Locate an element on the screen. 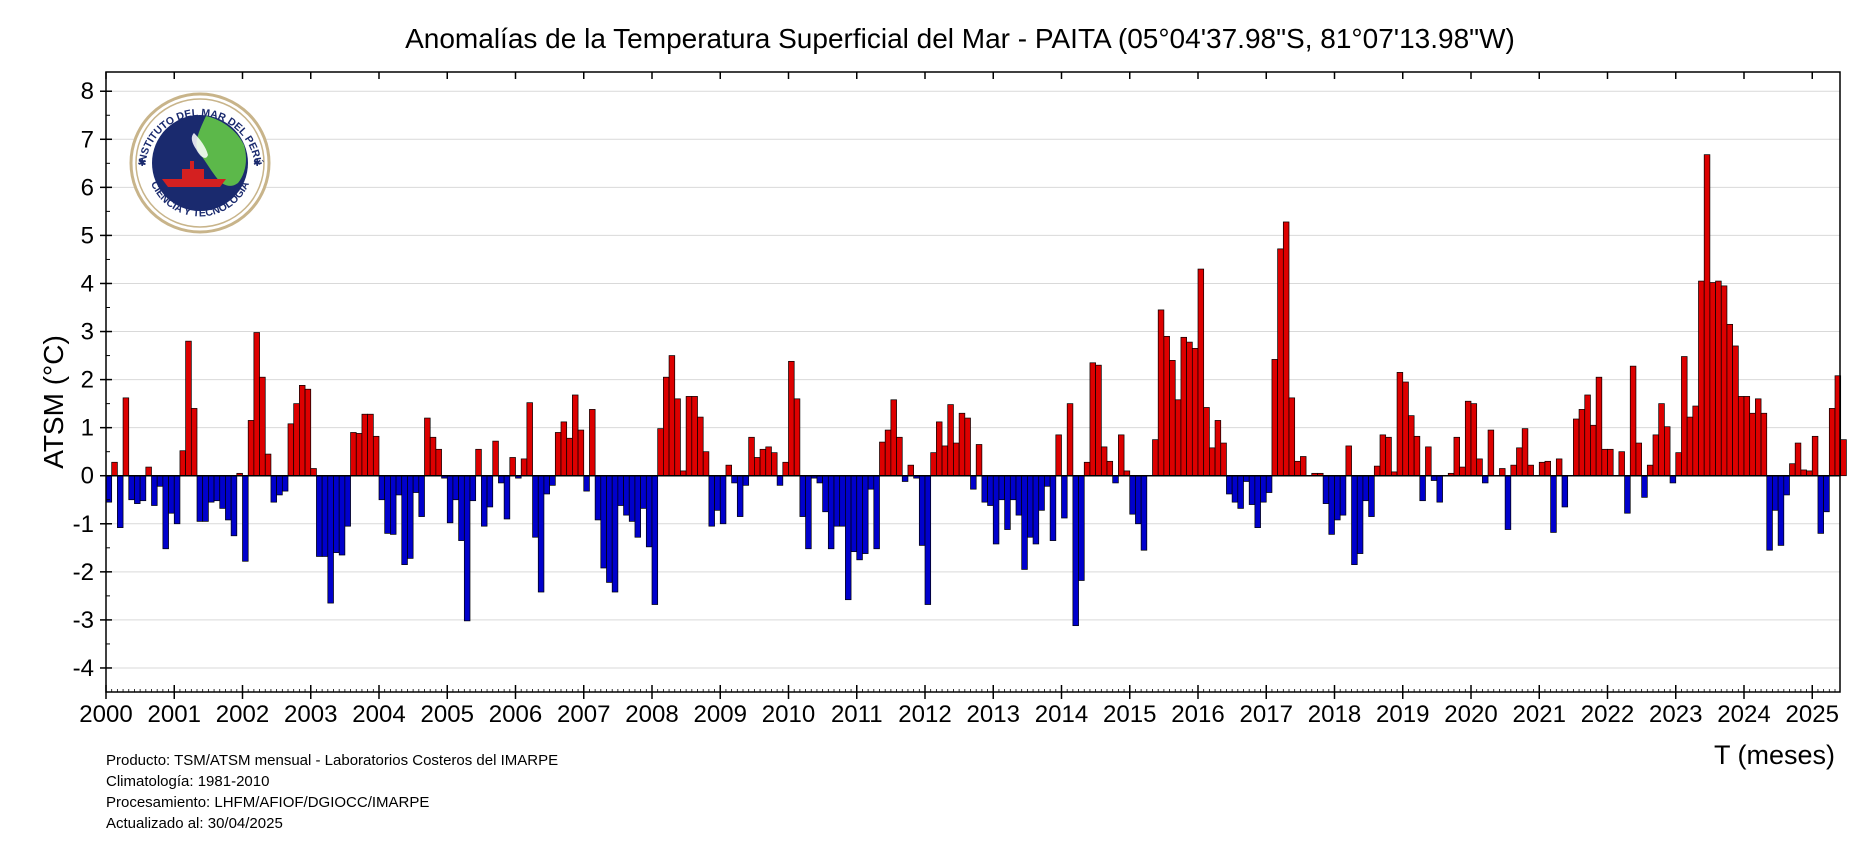 The height and width of the screenshot is (844, 1875). y-tick-label: 3 is located at coordinates (87, 332).